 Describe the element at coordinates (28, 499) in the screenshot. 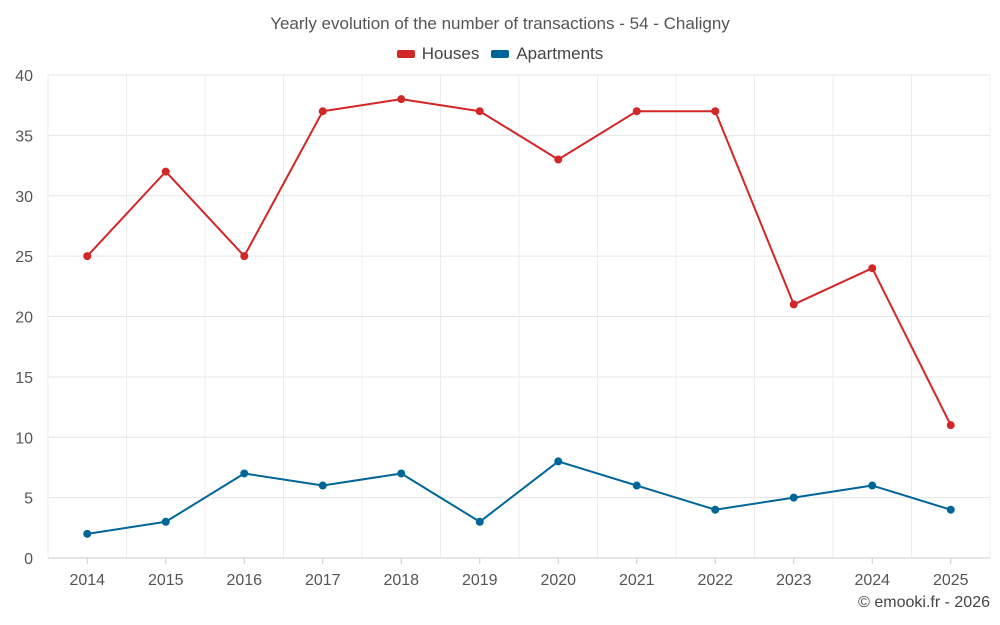

I see `y-tick-label: 5` at that location.